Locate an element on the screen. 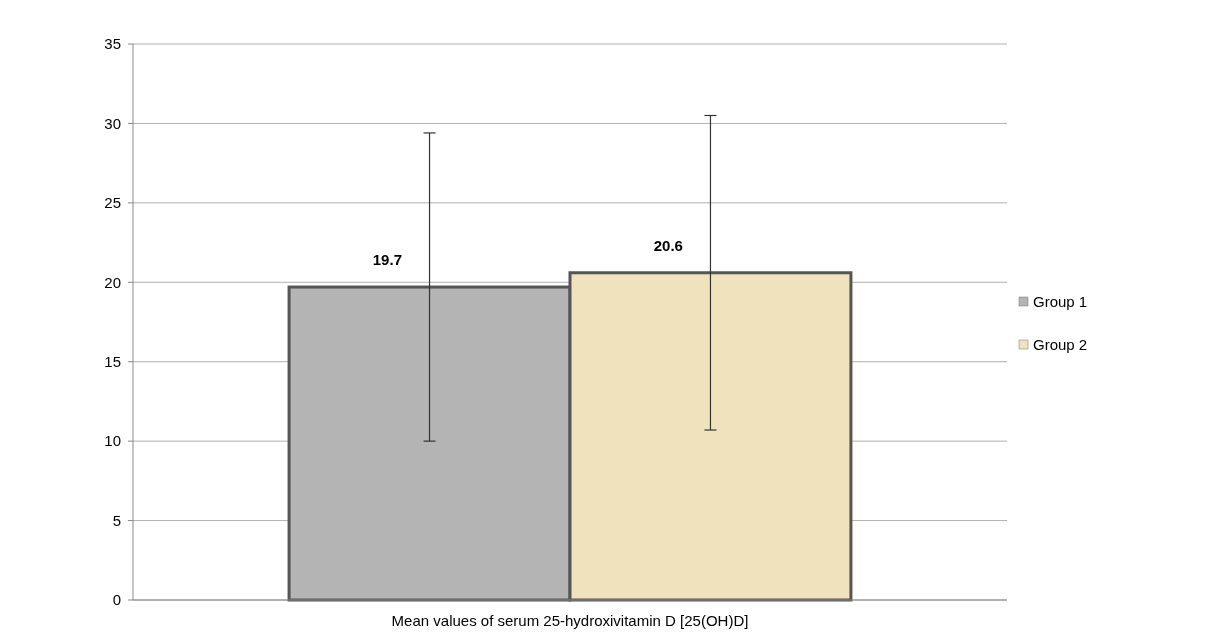  y-tick-label: 15 is located at coordinates (112, 361).